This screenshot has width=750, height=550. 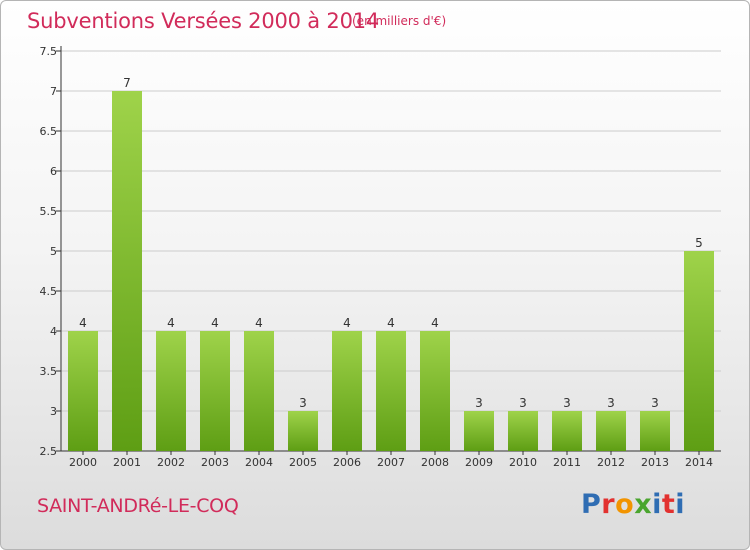 I want to click on bar-2002, so click(x=171, y=391).